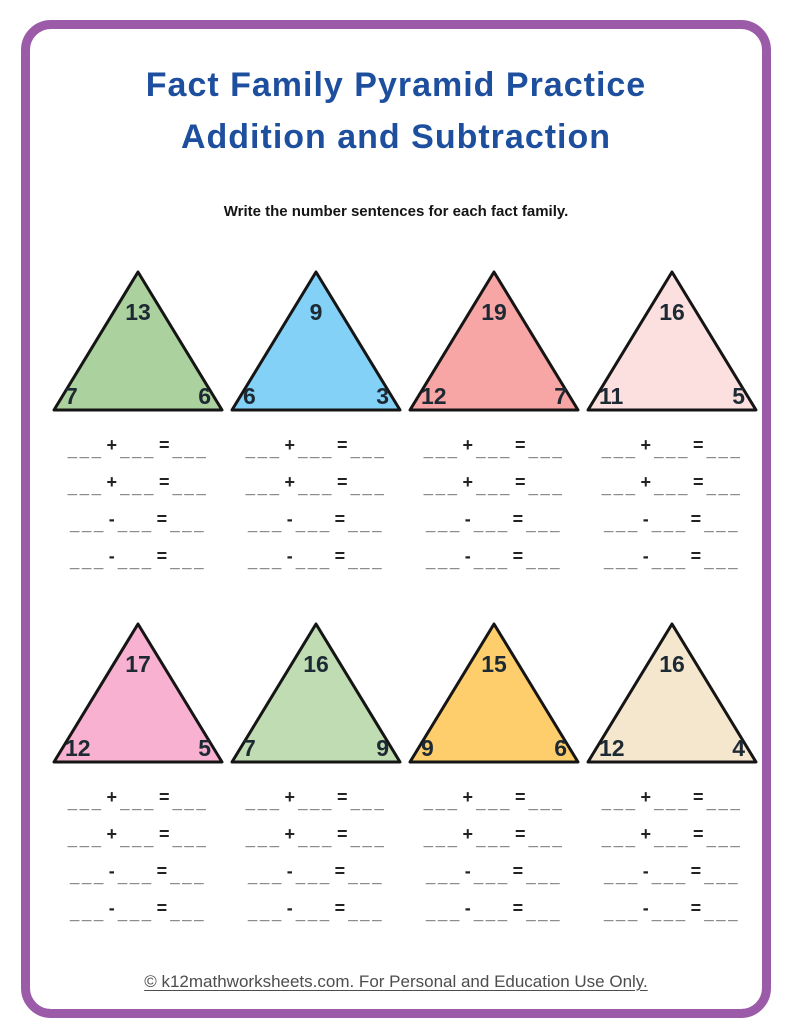 The width and height of the screenshot is (800, 1035). I want to click on fact-triangle: 13 7 6, so click(138, 341).